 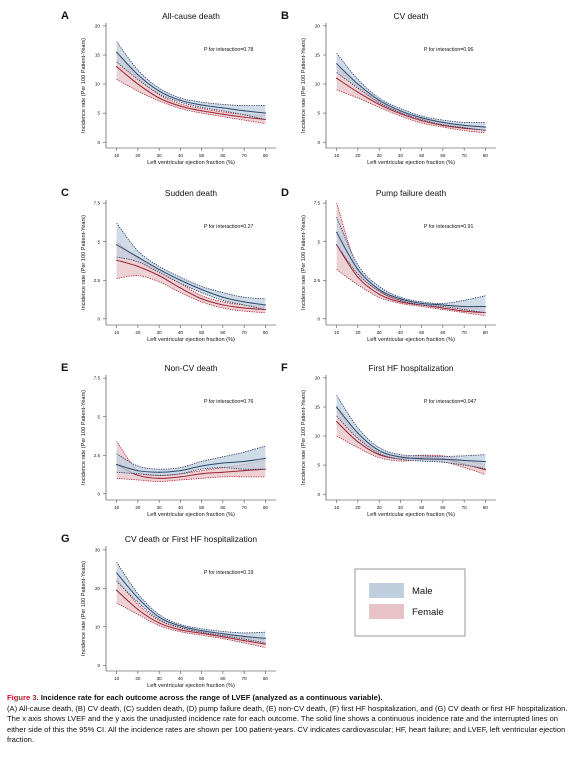 What do you see at coordinates (337, 332) in the screenshot?
I see `x-tick-label: 10` at bounding box center [337, 332].